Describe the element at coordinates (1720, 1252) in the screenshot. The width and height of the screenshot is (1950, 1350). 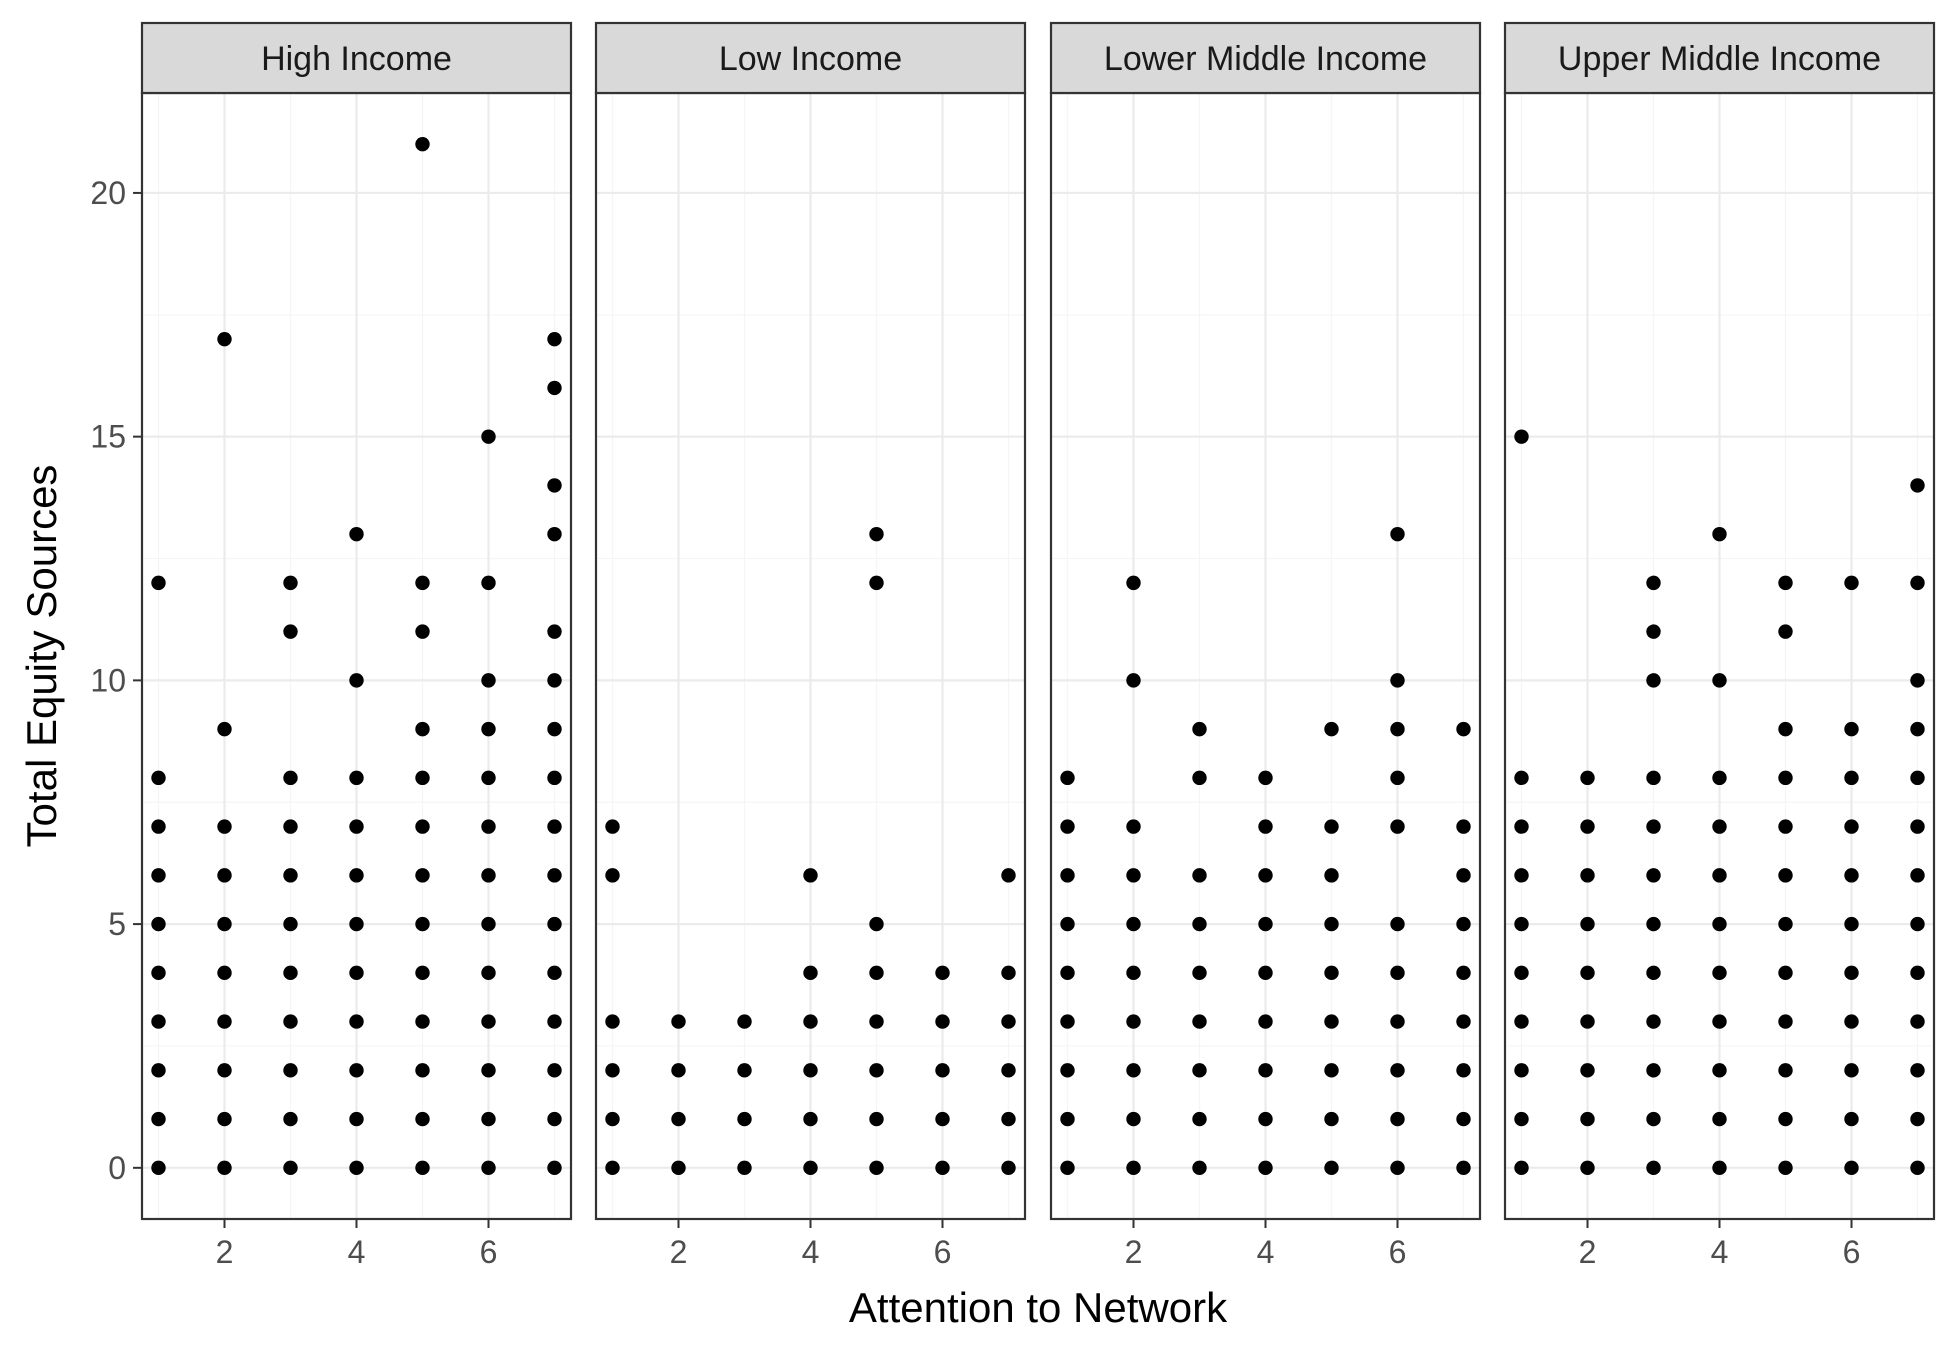
I see `x-tick-label: 4` at that location.